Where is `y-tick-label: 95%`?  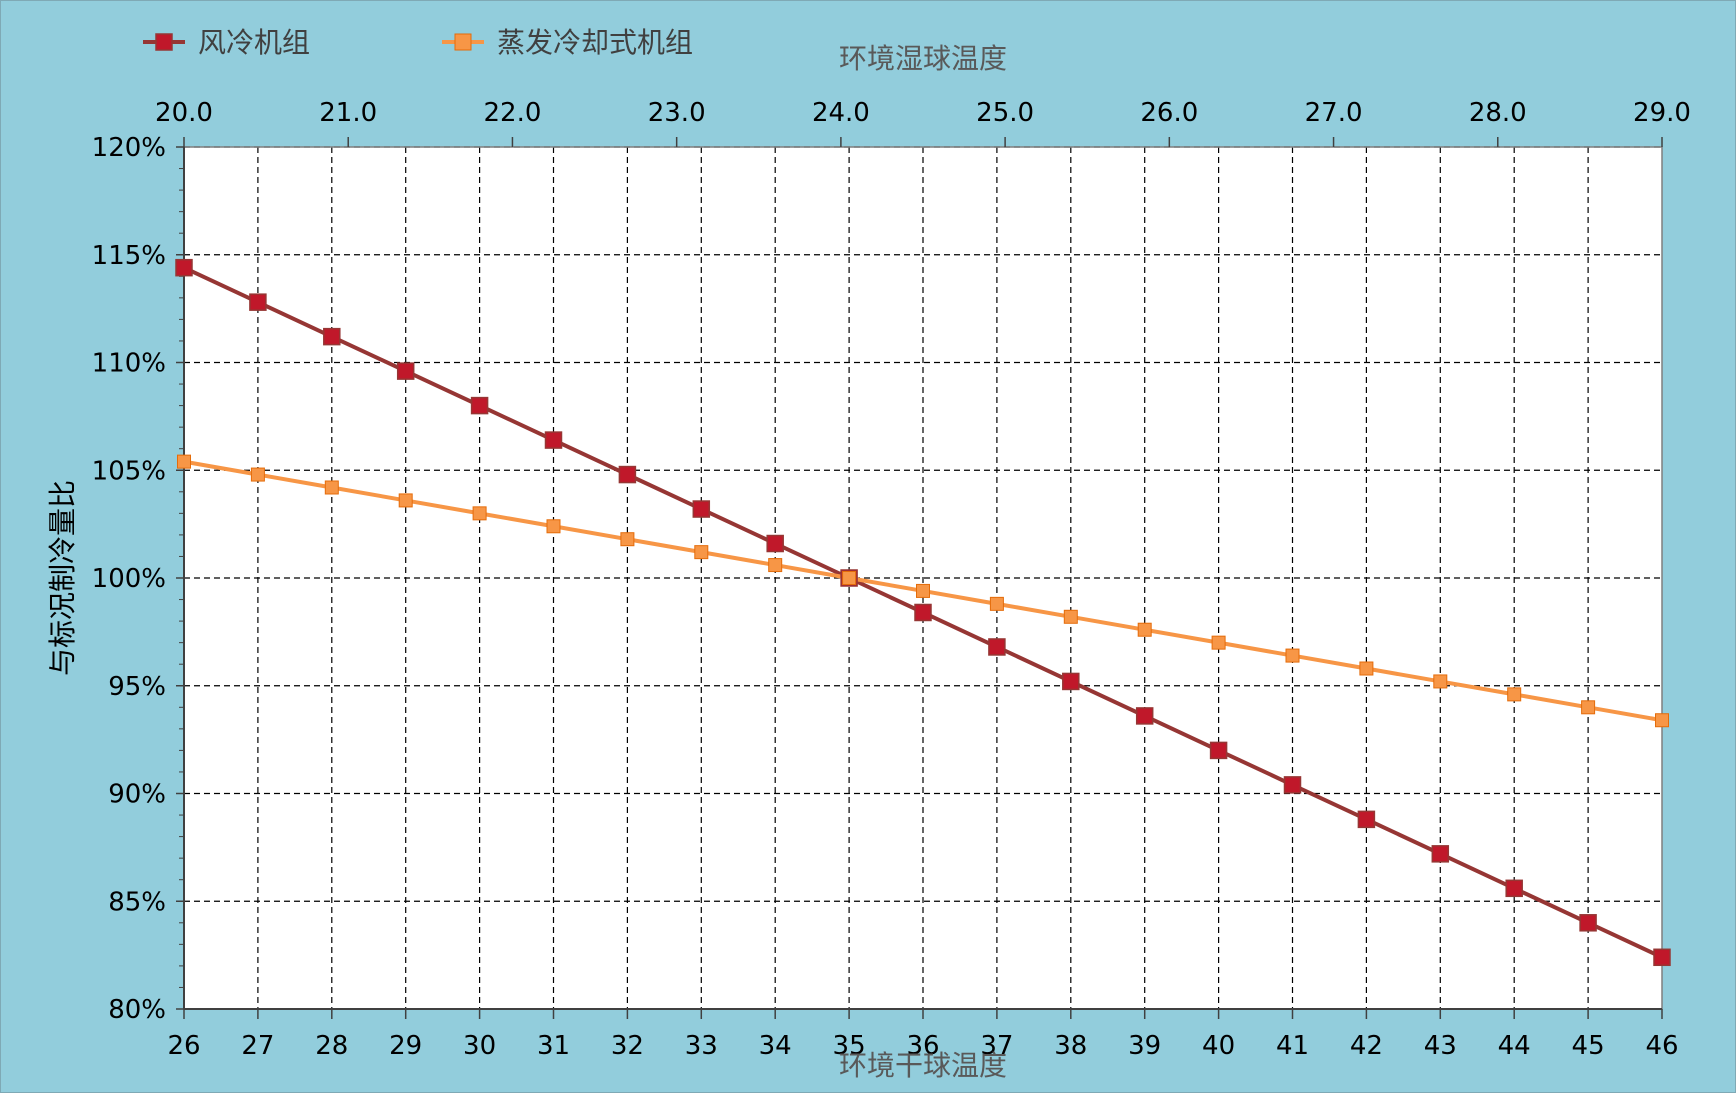
y-tick-label: 95% is located at coordinates (137, 687).